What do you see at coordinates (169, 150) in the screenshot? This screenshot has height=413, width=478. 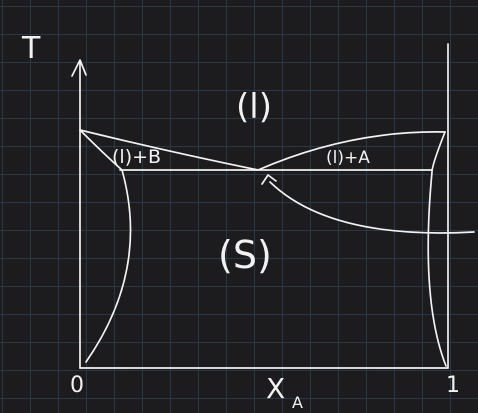 I see `liquidus-curve-left` at bounding box center [169, 150].